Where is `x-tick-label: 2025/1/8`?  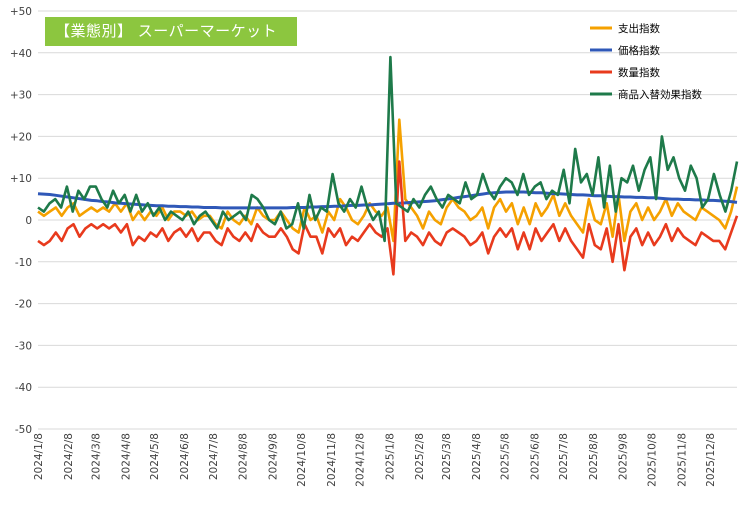 x-tick-label: 2025/1/8 is located at coordinates (390, 456).